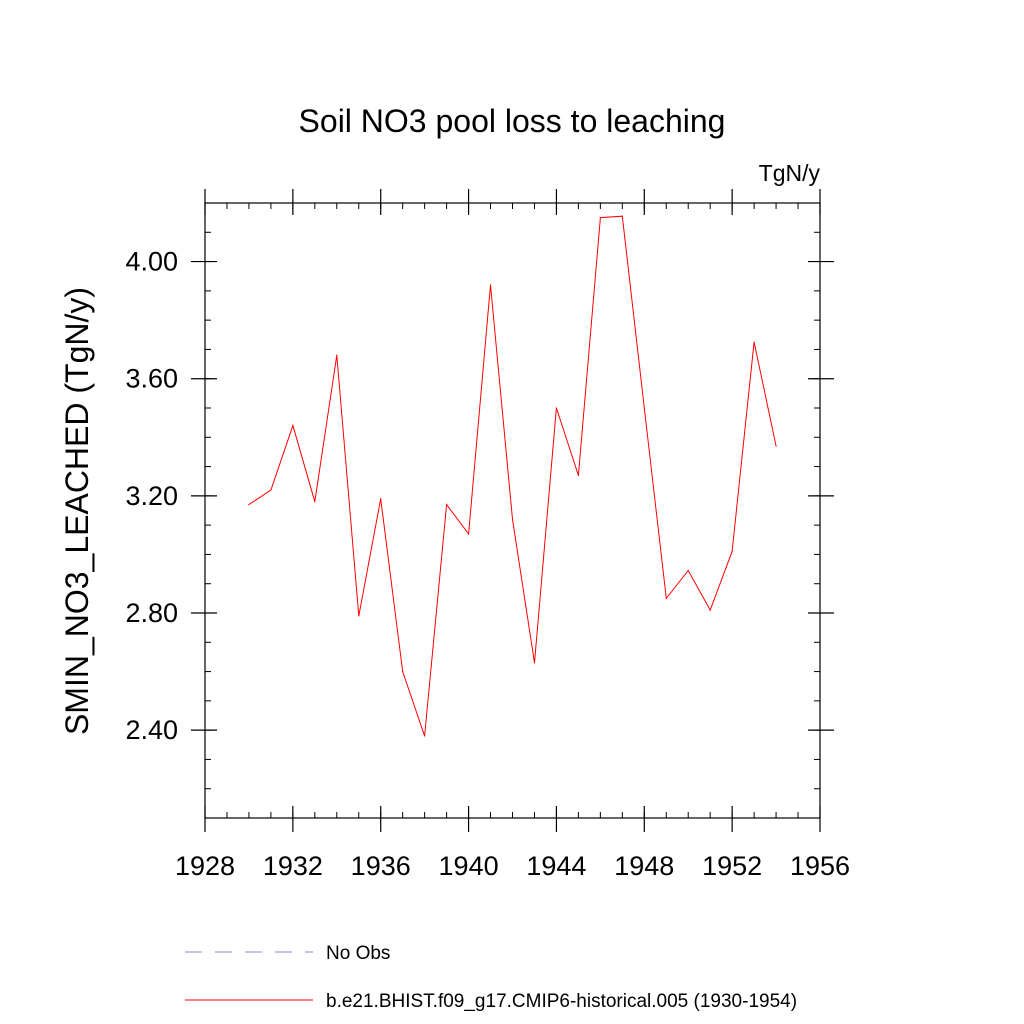 The image size is (1024, 1024). Describe the element at coordinates (732, 866) in the screenshot. I see `x-tick-label: 1952` at that location.